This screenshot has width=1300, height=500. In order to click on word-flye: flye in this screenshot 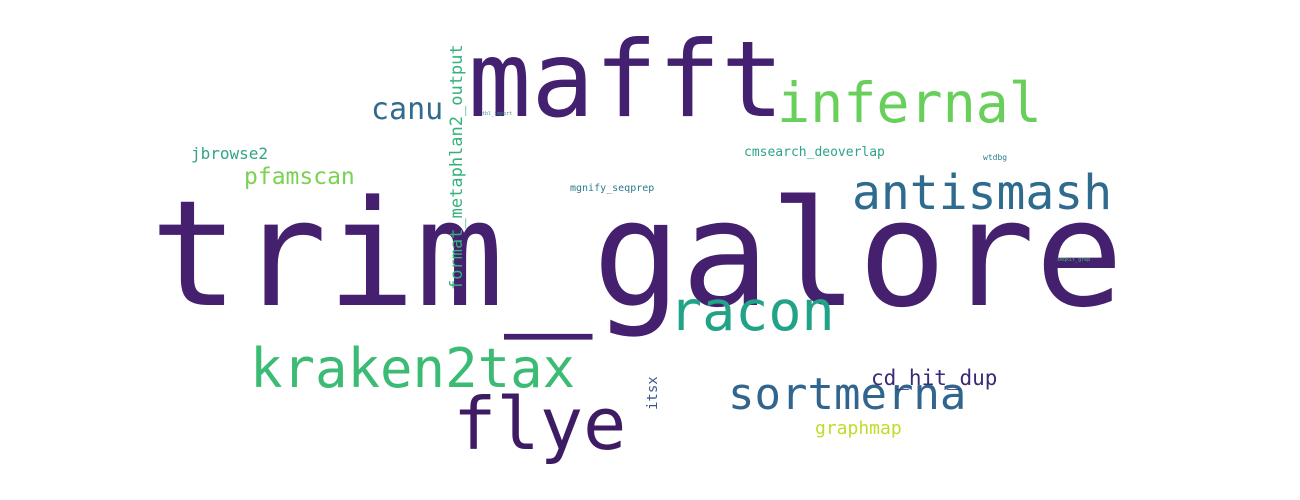, I will do `click(540, 424)`.